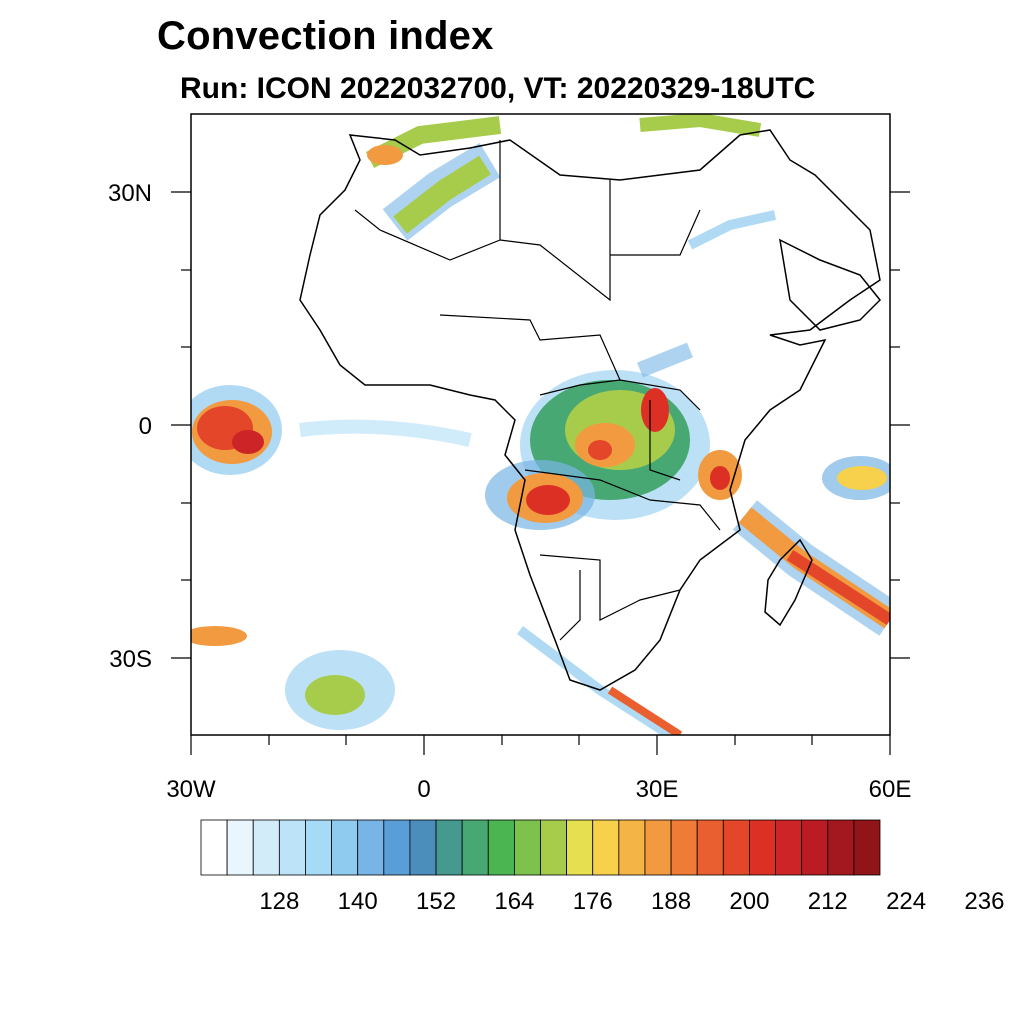 This screenshot has height=1024, width=1024. What do you see at coordinates (145, 426) in the screenshot?
I see `y-axis-label: 0` at bounding box center [145, 426].